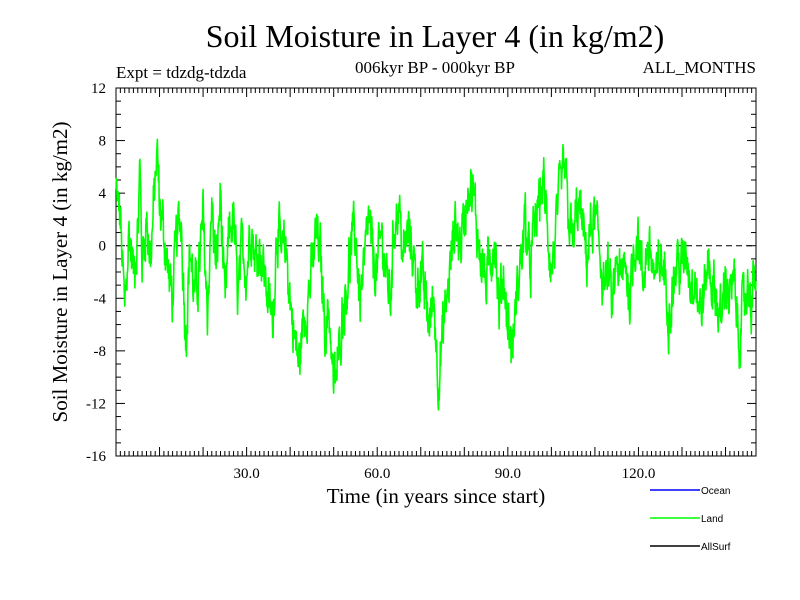 This screenshot has width=800, height=600. Describe the element at coordinates (100, 299) in the screenshot. I see `y-tick-label: -4` at that location.